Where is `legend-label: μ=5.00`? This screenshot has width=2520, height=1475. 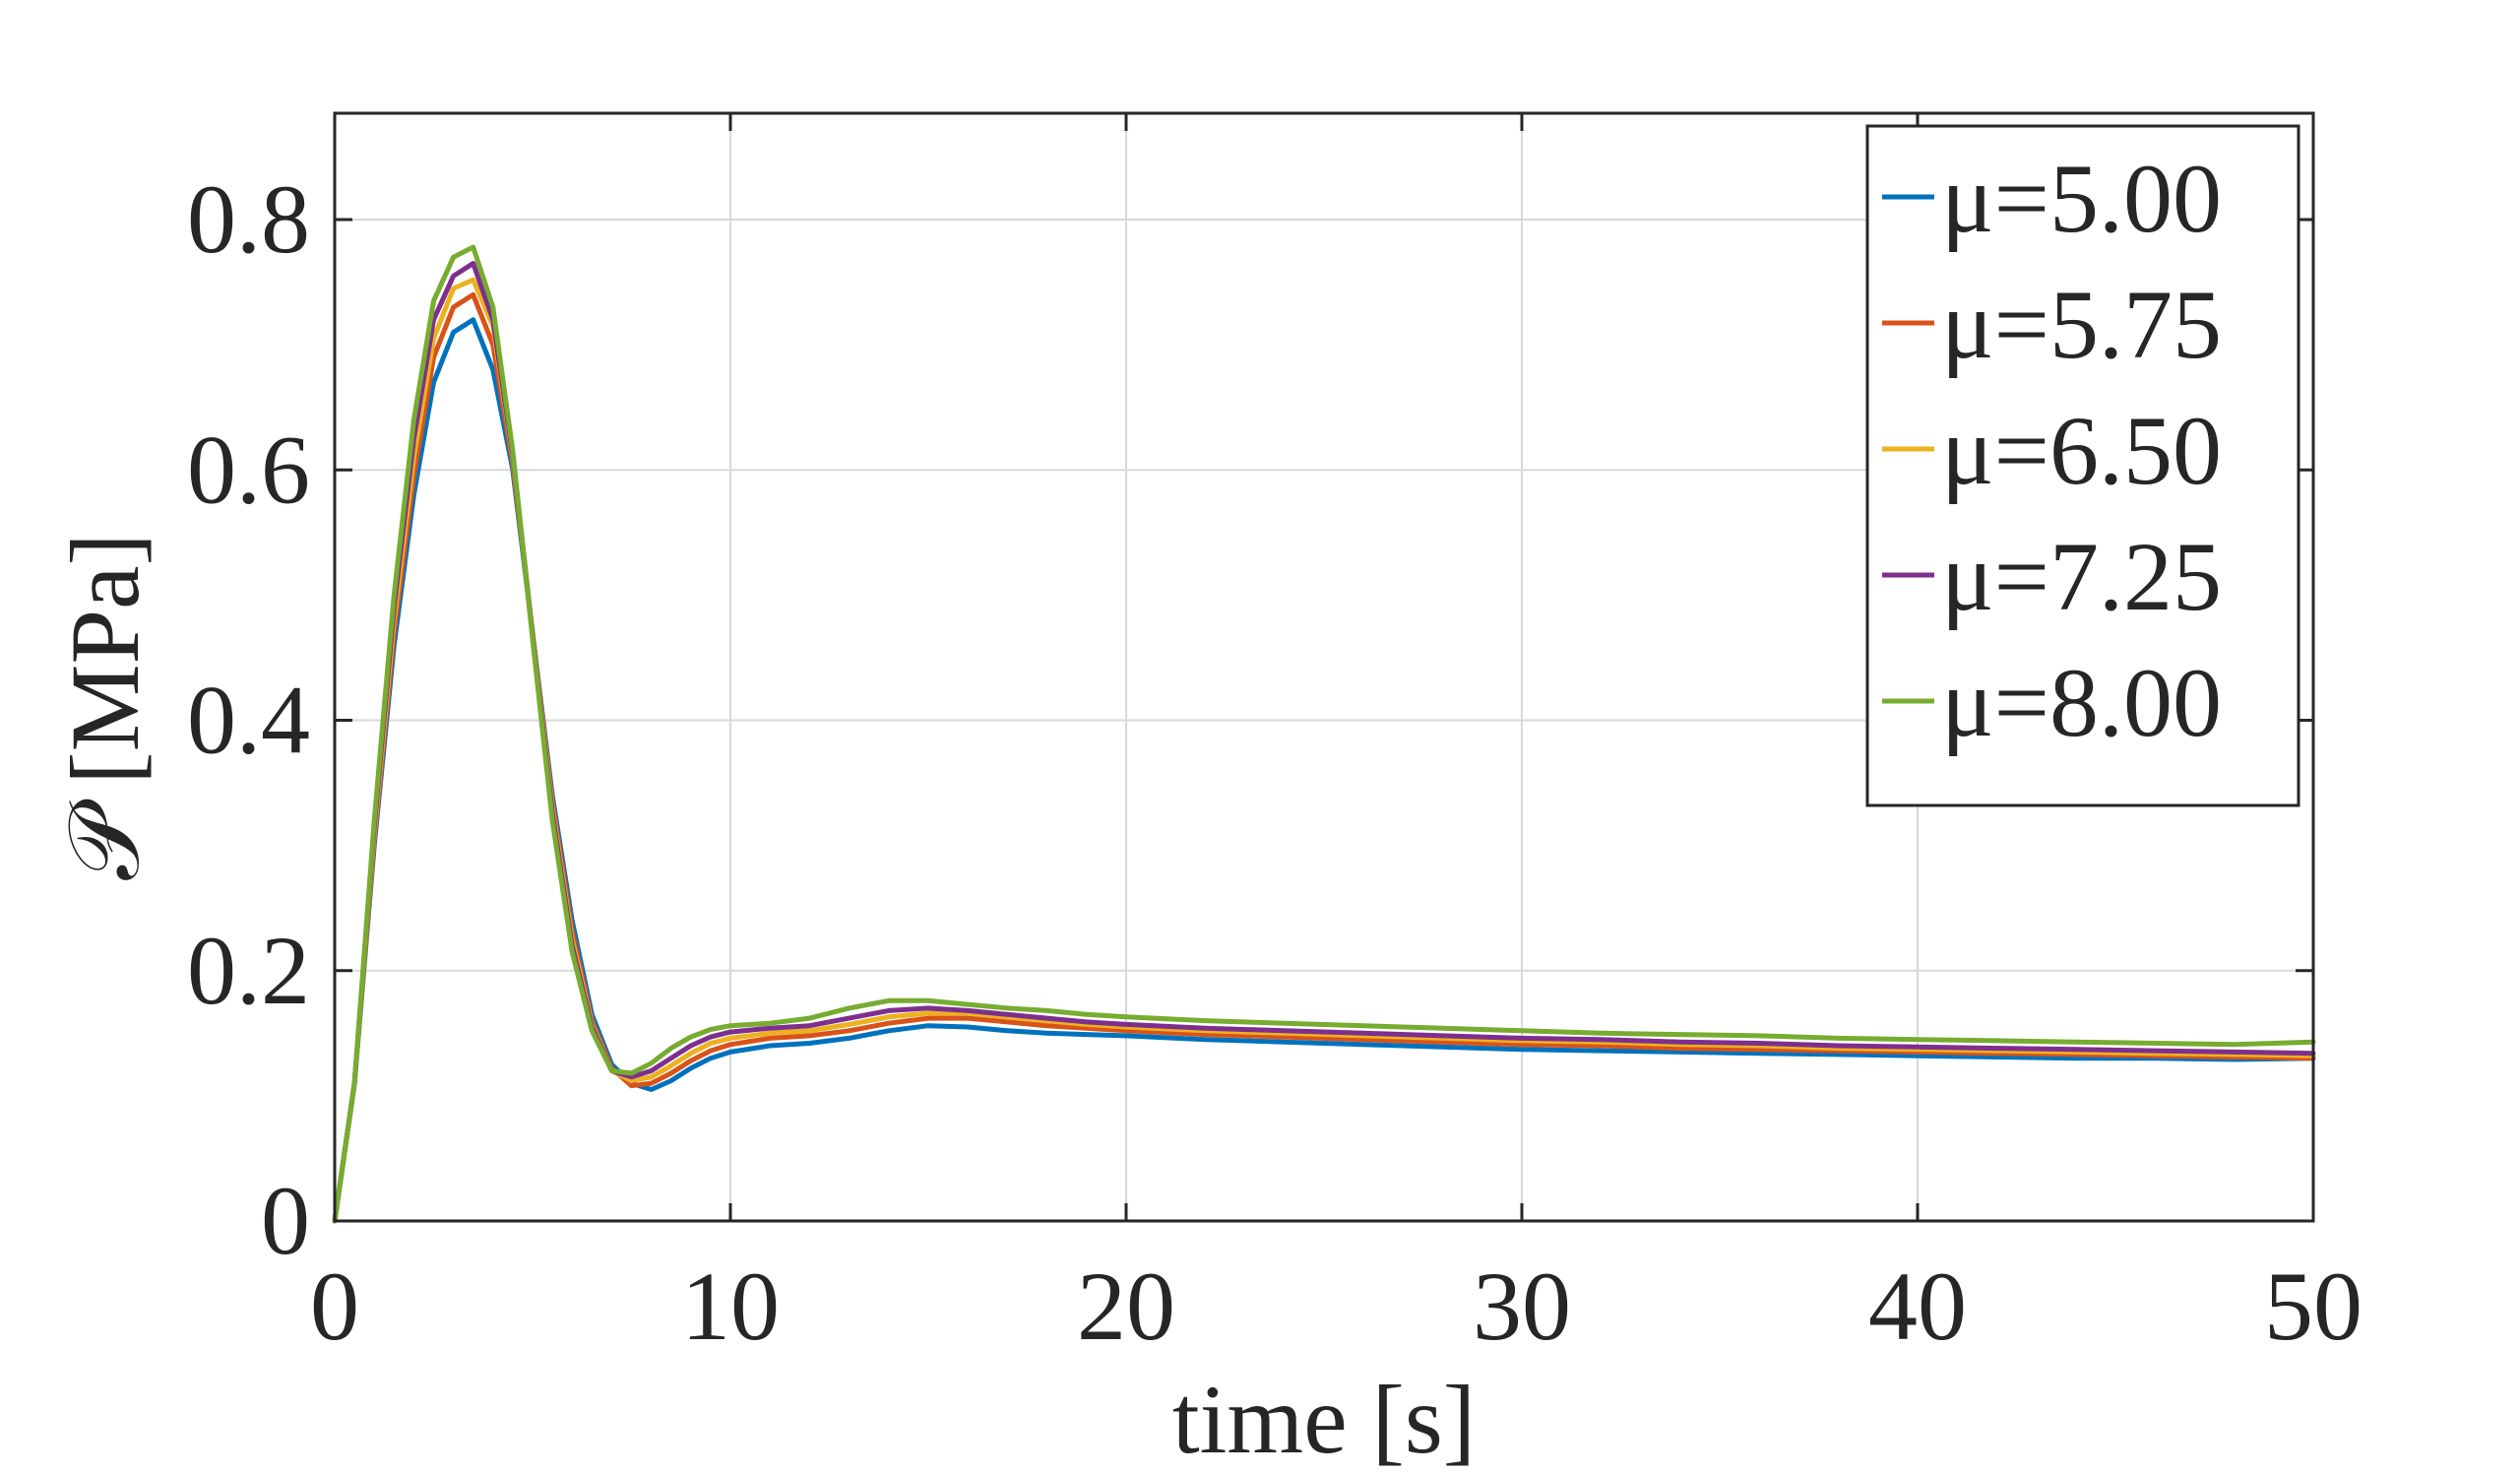
legend-label: μ=5.00 is located at coordinates (2081, 198).